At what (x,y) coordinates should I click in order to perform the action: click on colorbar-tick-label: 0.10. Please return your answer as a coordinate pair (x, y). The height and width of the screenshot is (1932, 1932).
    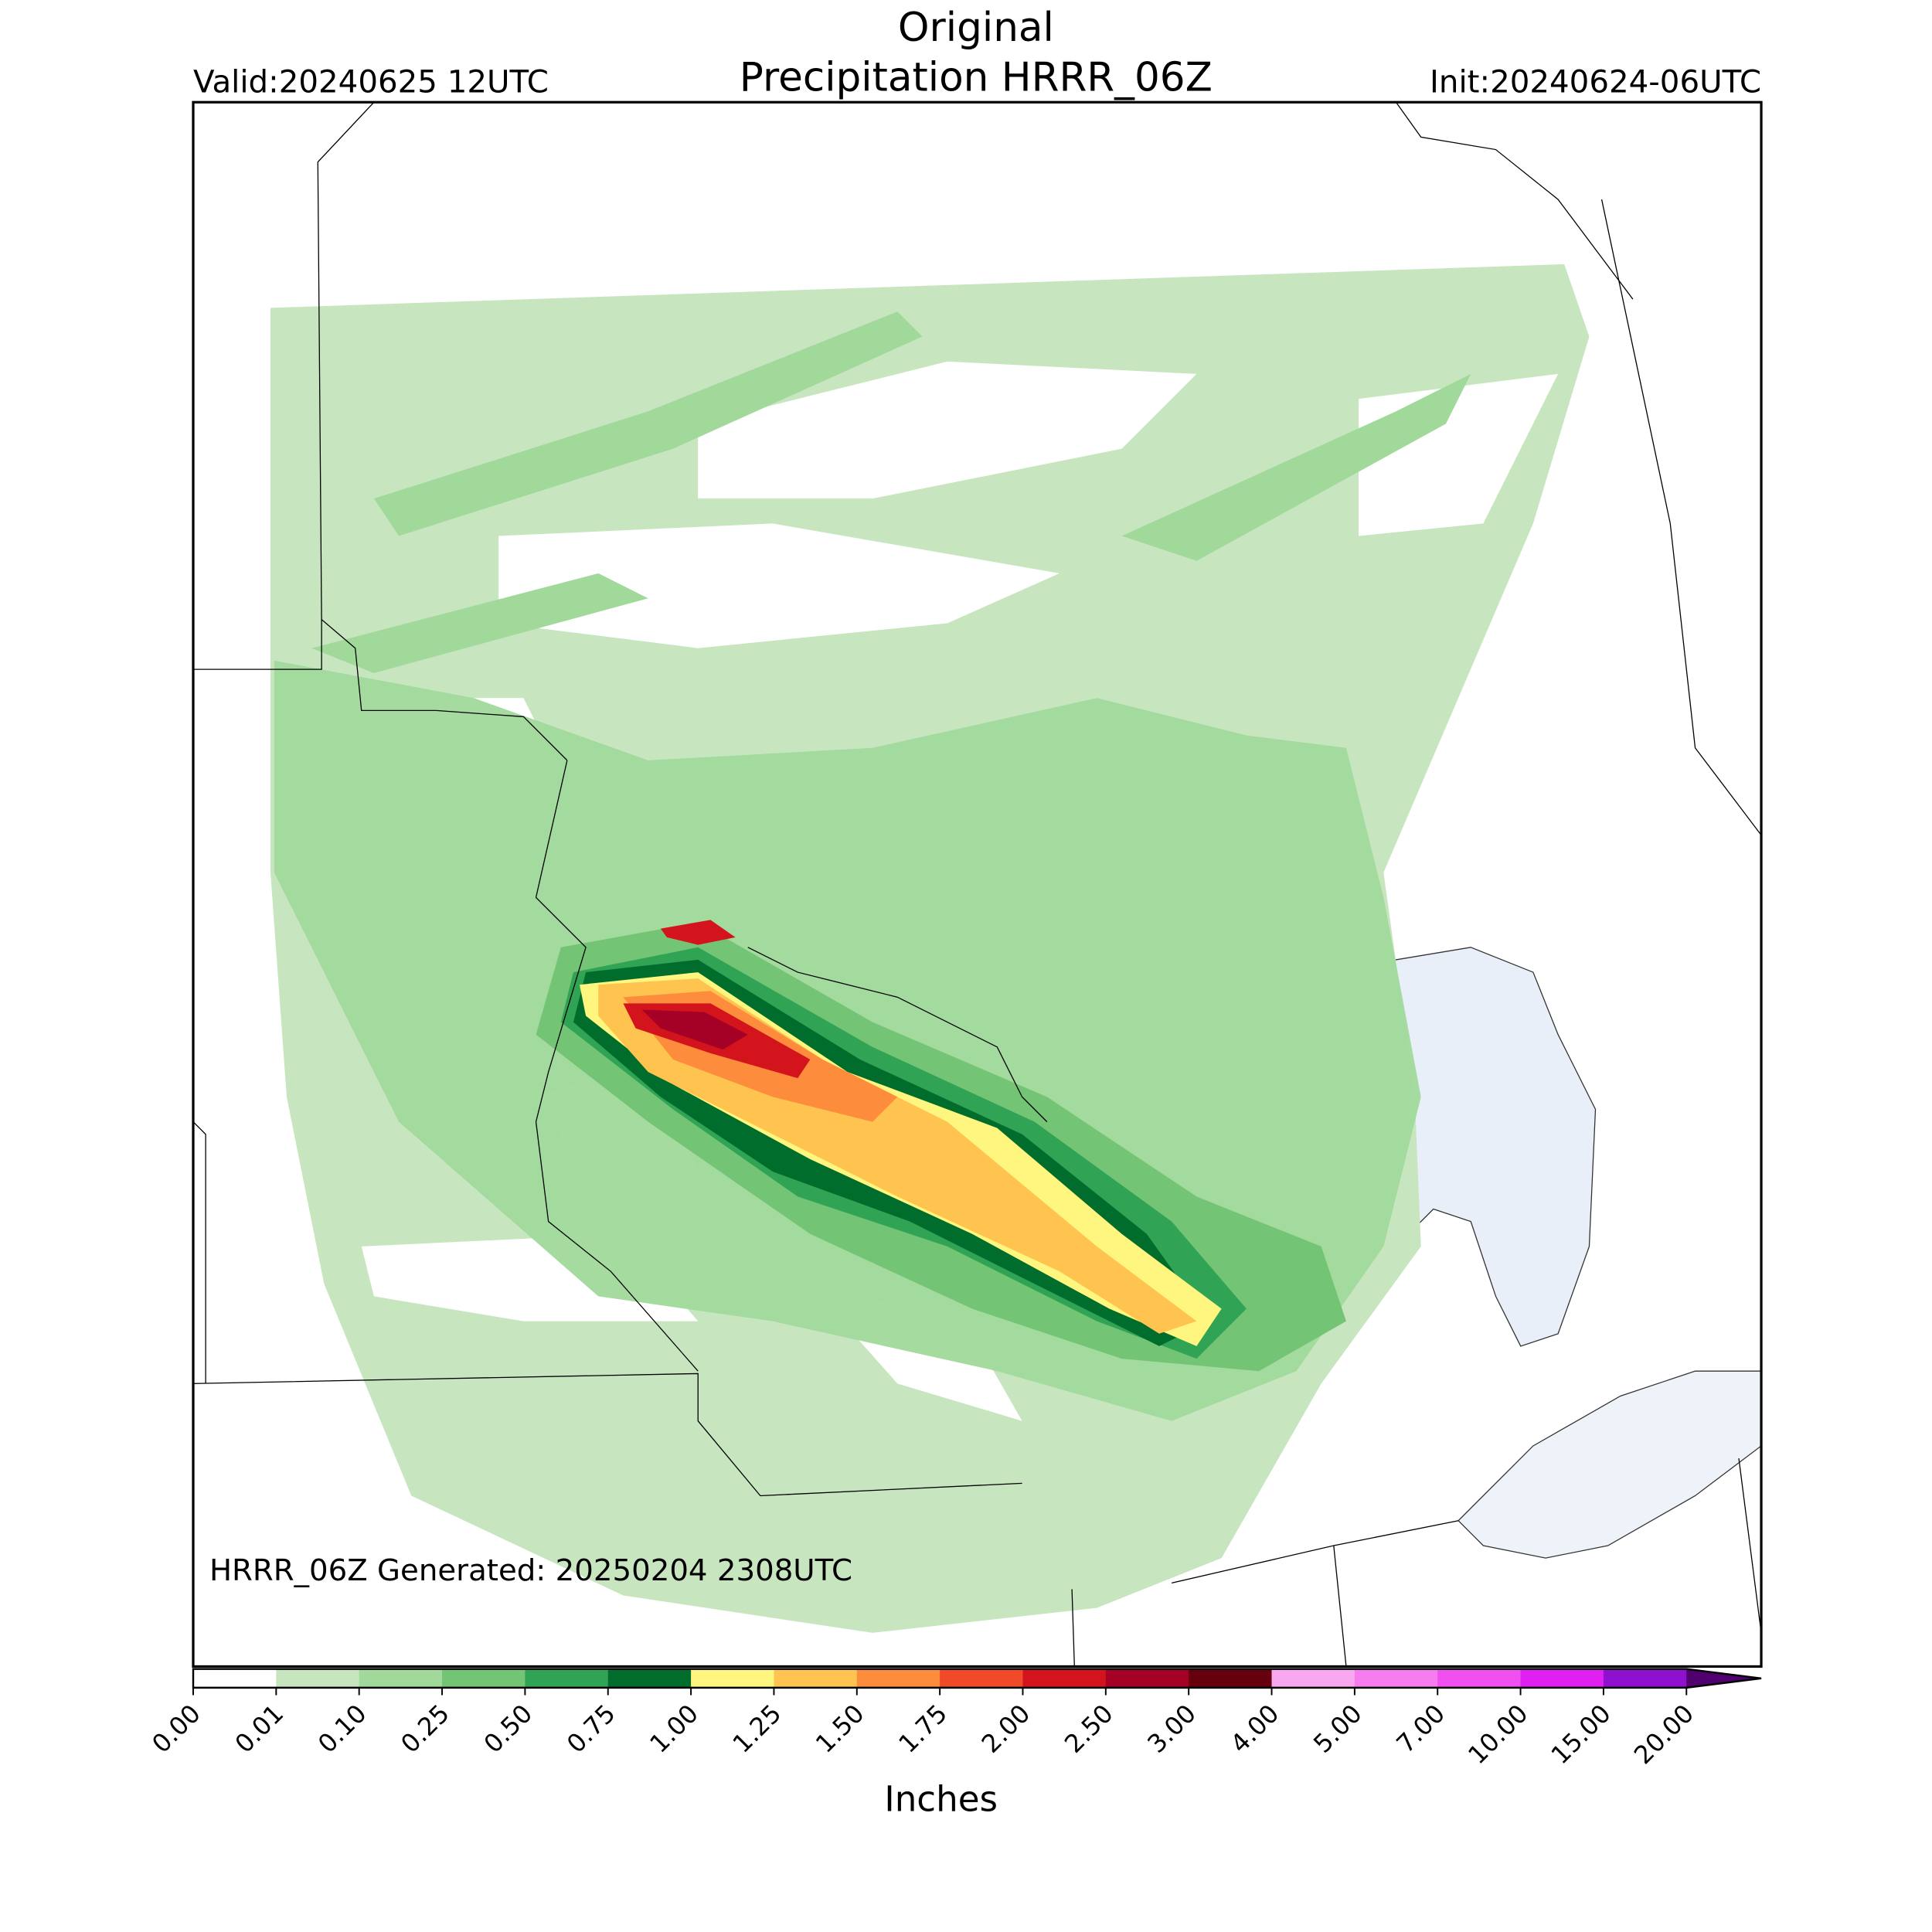
    Looking at the image, I should click on (342, 1729).